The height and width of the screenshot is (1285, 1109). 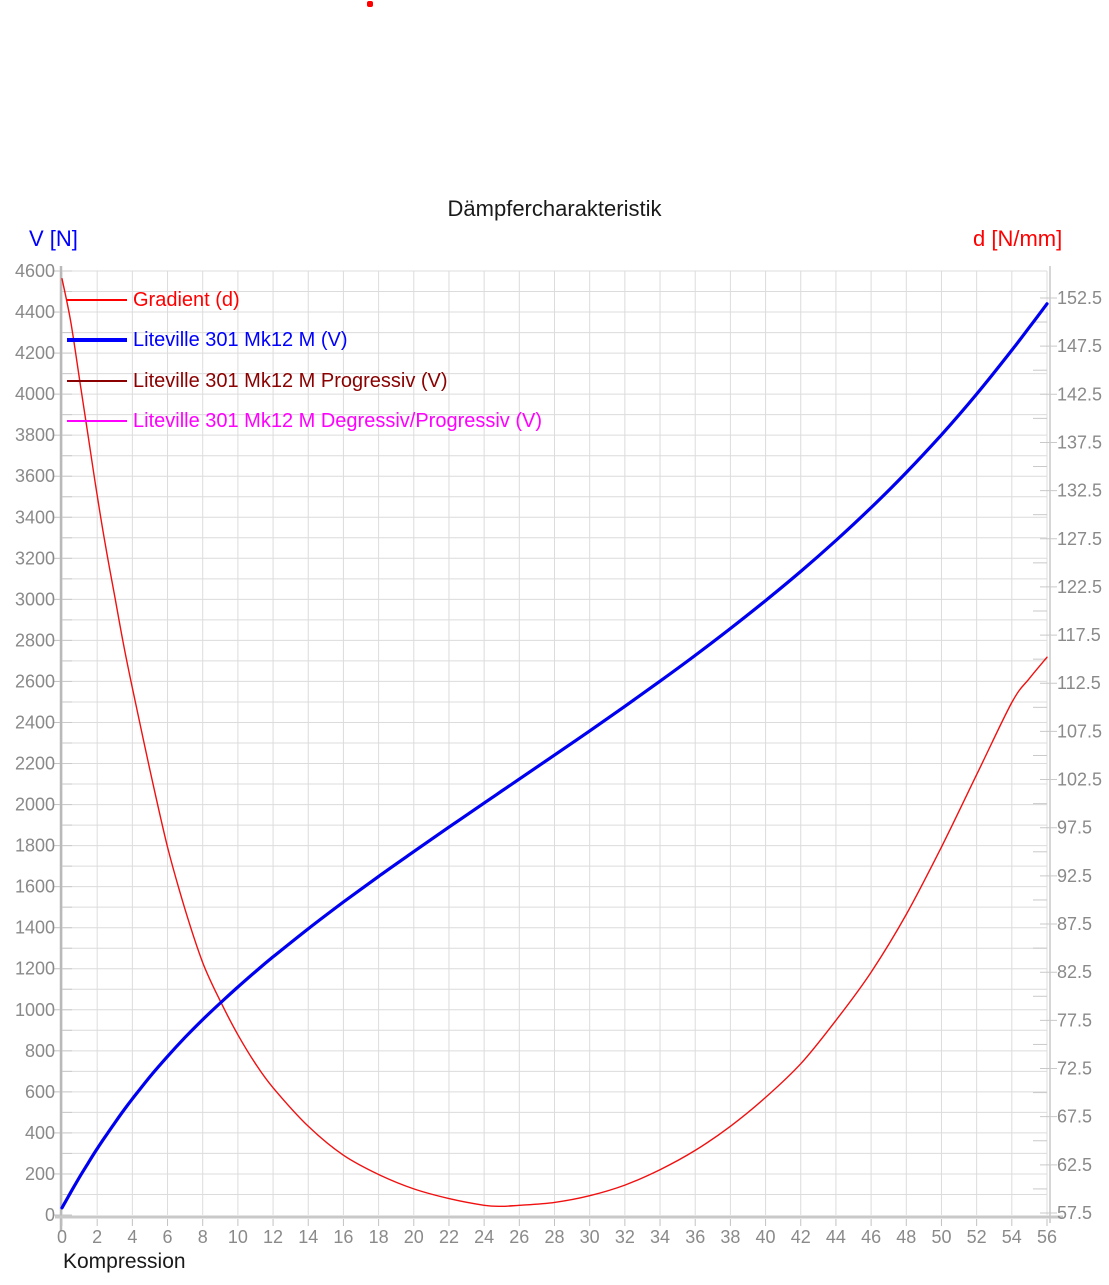 What do you see at coordinates (35, 599) in the screenshot?
I see `left-tick-label: 3000` at bounding box center [35, 599].